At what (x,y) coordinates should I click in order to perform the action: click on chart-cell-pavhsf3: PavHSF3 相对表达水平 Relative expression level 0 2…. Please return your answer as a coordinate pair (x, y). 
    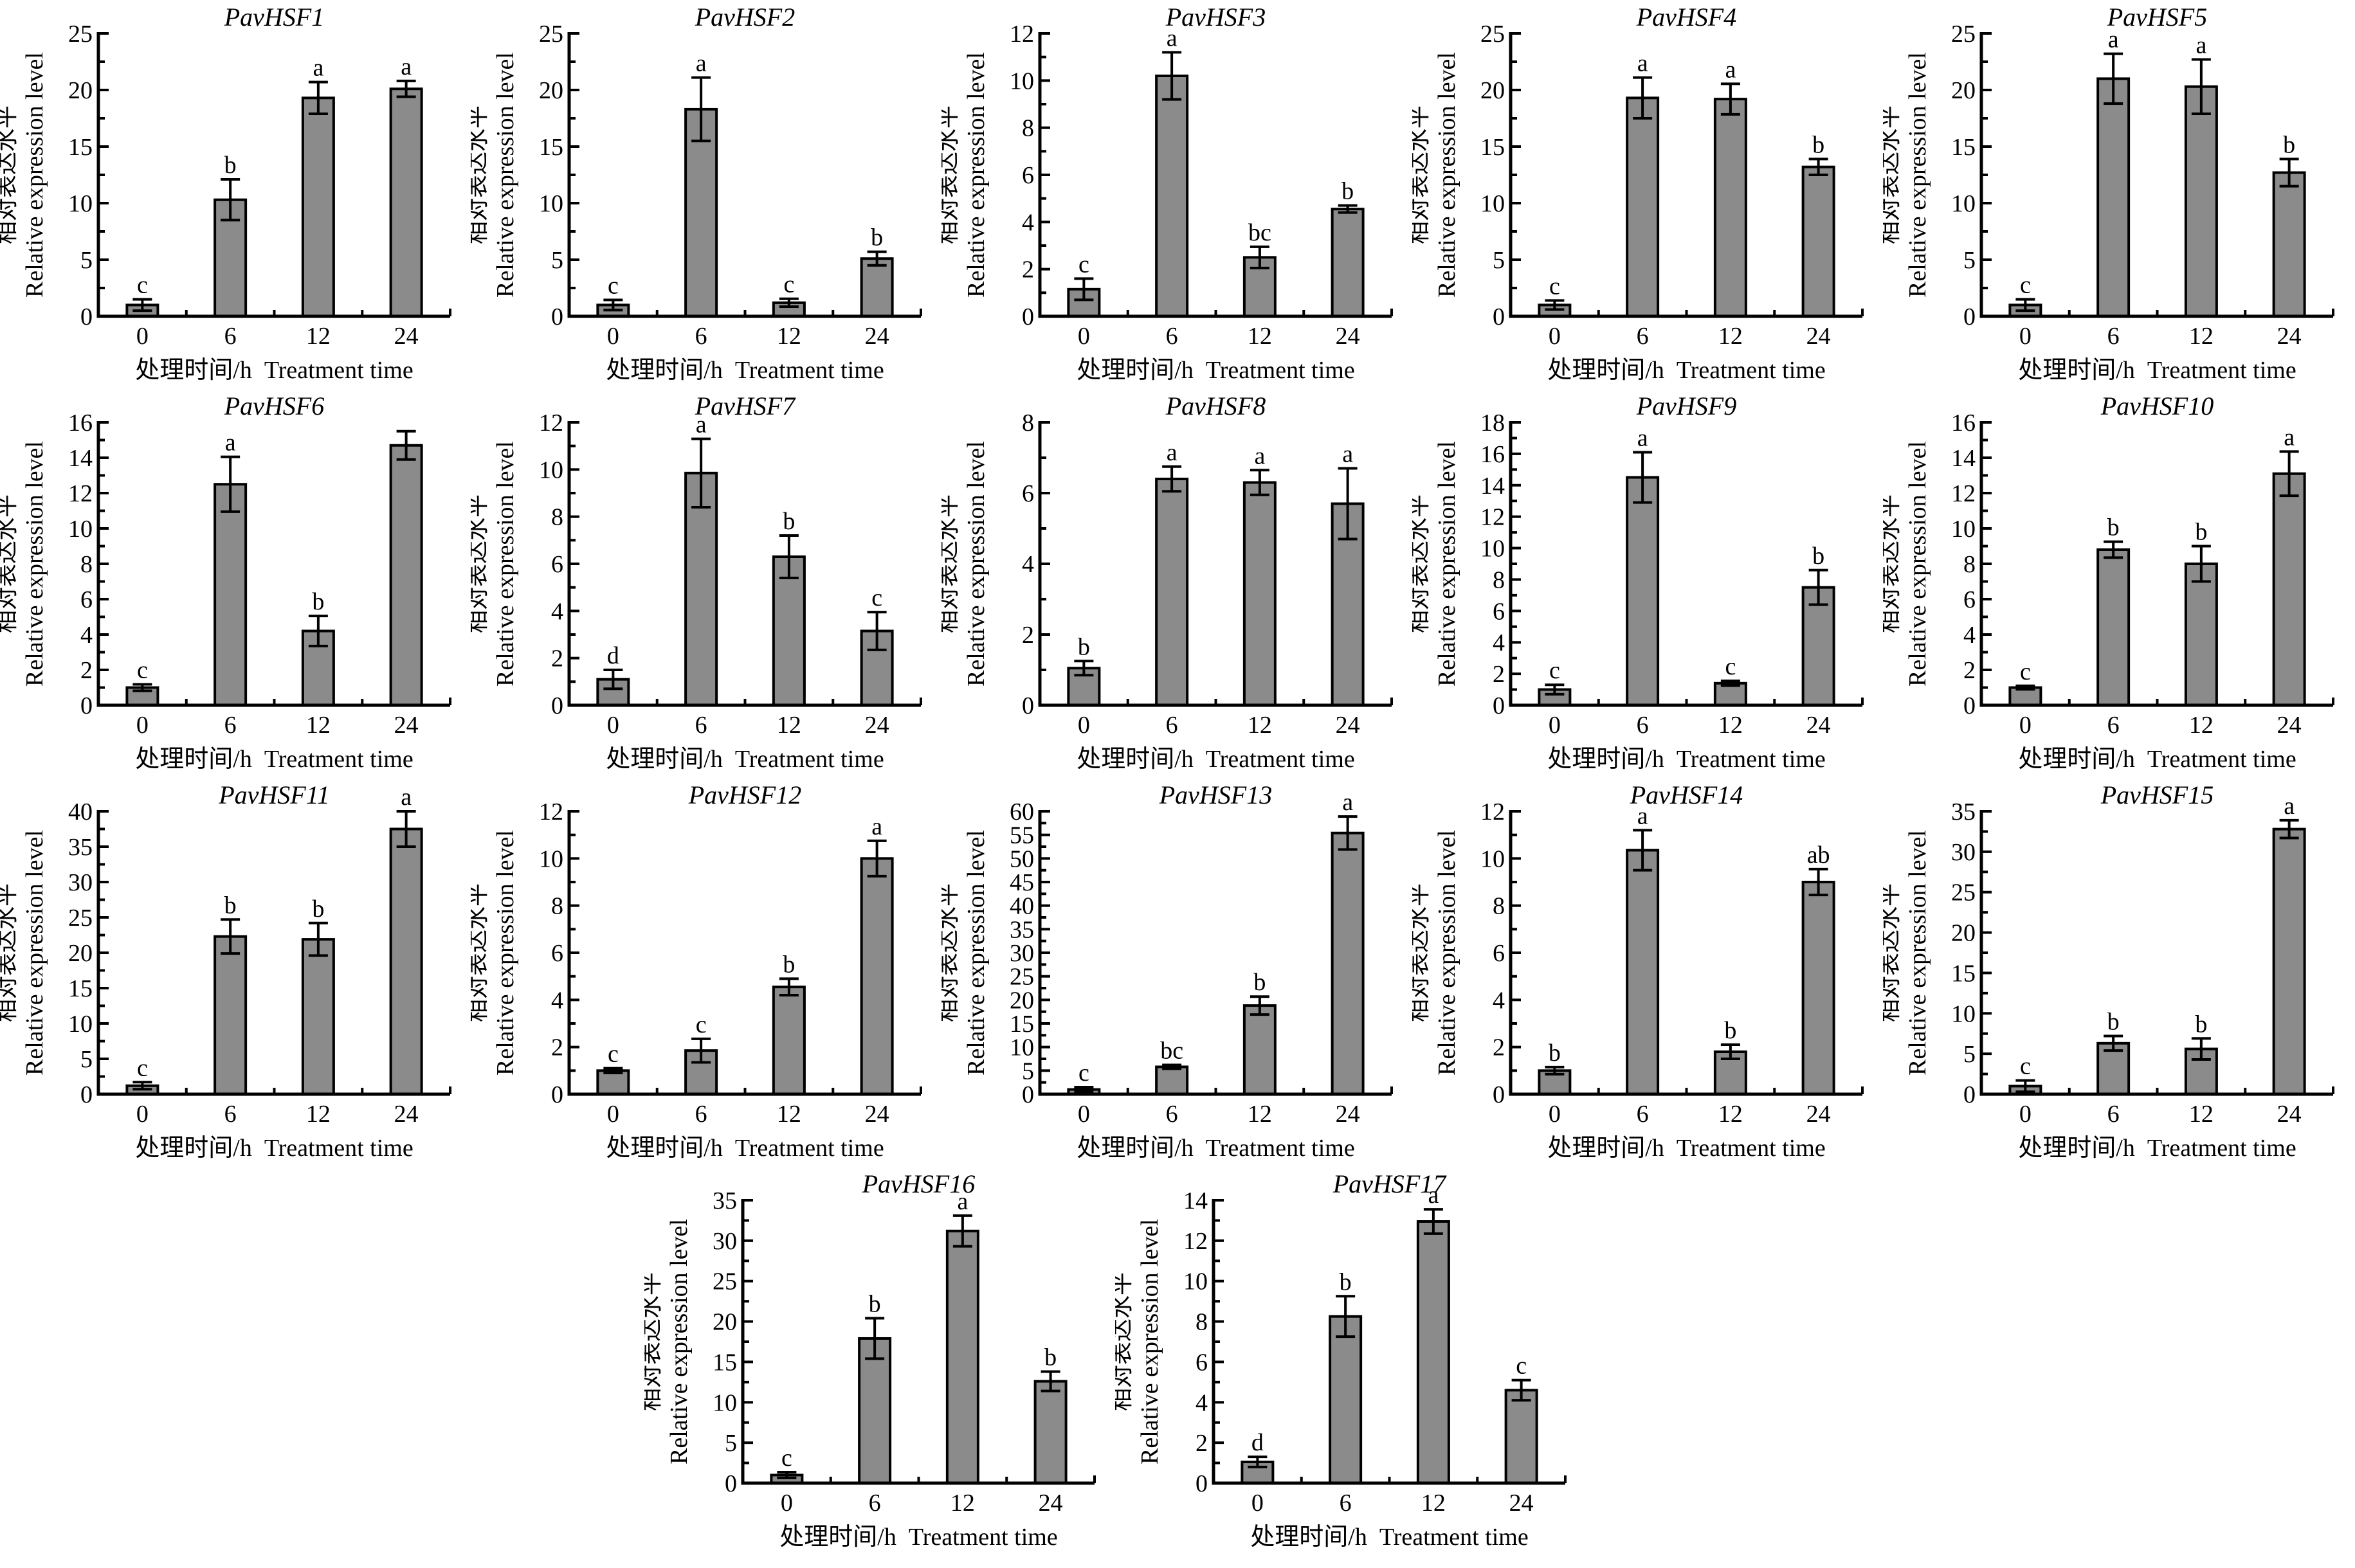
    Looking at the image, I should click on (1173, 194).